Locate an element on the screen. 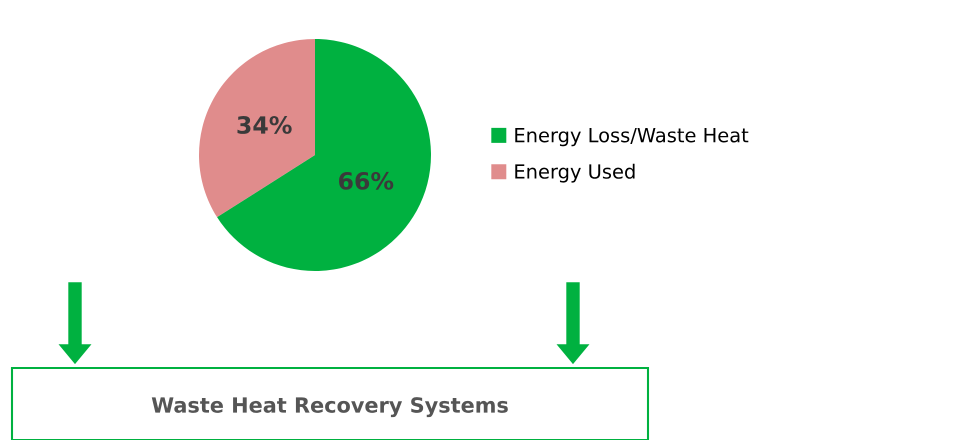 The width and height of the screenshot is (979, 440). legend-label: Energy Loss/Waste Heat is located at coordinates (631, 137).